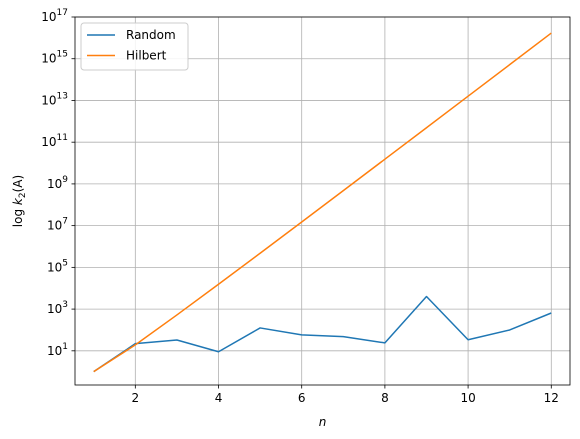 The width and height of the screenshot is (580, 439). Describe the element at coordinates (65, 180) in the screenshot. I see `y-tick-exponent: 9` at that location.